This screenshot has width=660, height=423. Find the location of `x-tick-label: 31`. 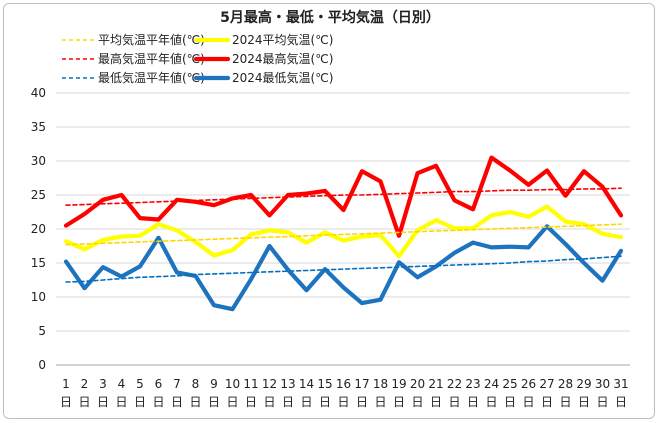

x-tick-label: 31 is located at coordinates (620, 384).